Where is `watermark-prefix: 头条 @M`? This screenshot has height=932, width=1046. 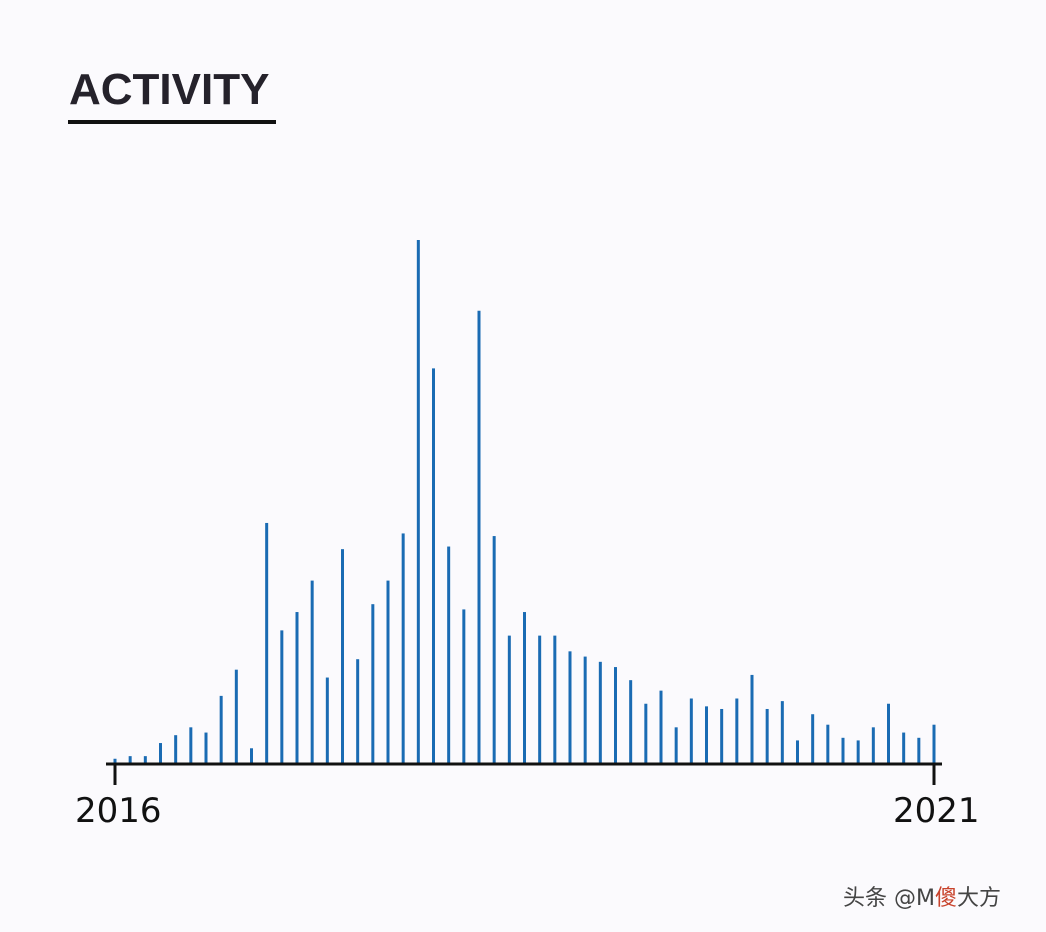
watermark-prefix: 头条 @M is located at coordinates (889, 898).